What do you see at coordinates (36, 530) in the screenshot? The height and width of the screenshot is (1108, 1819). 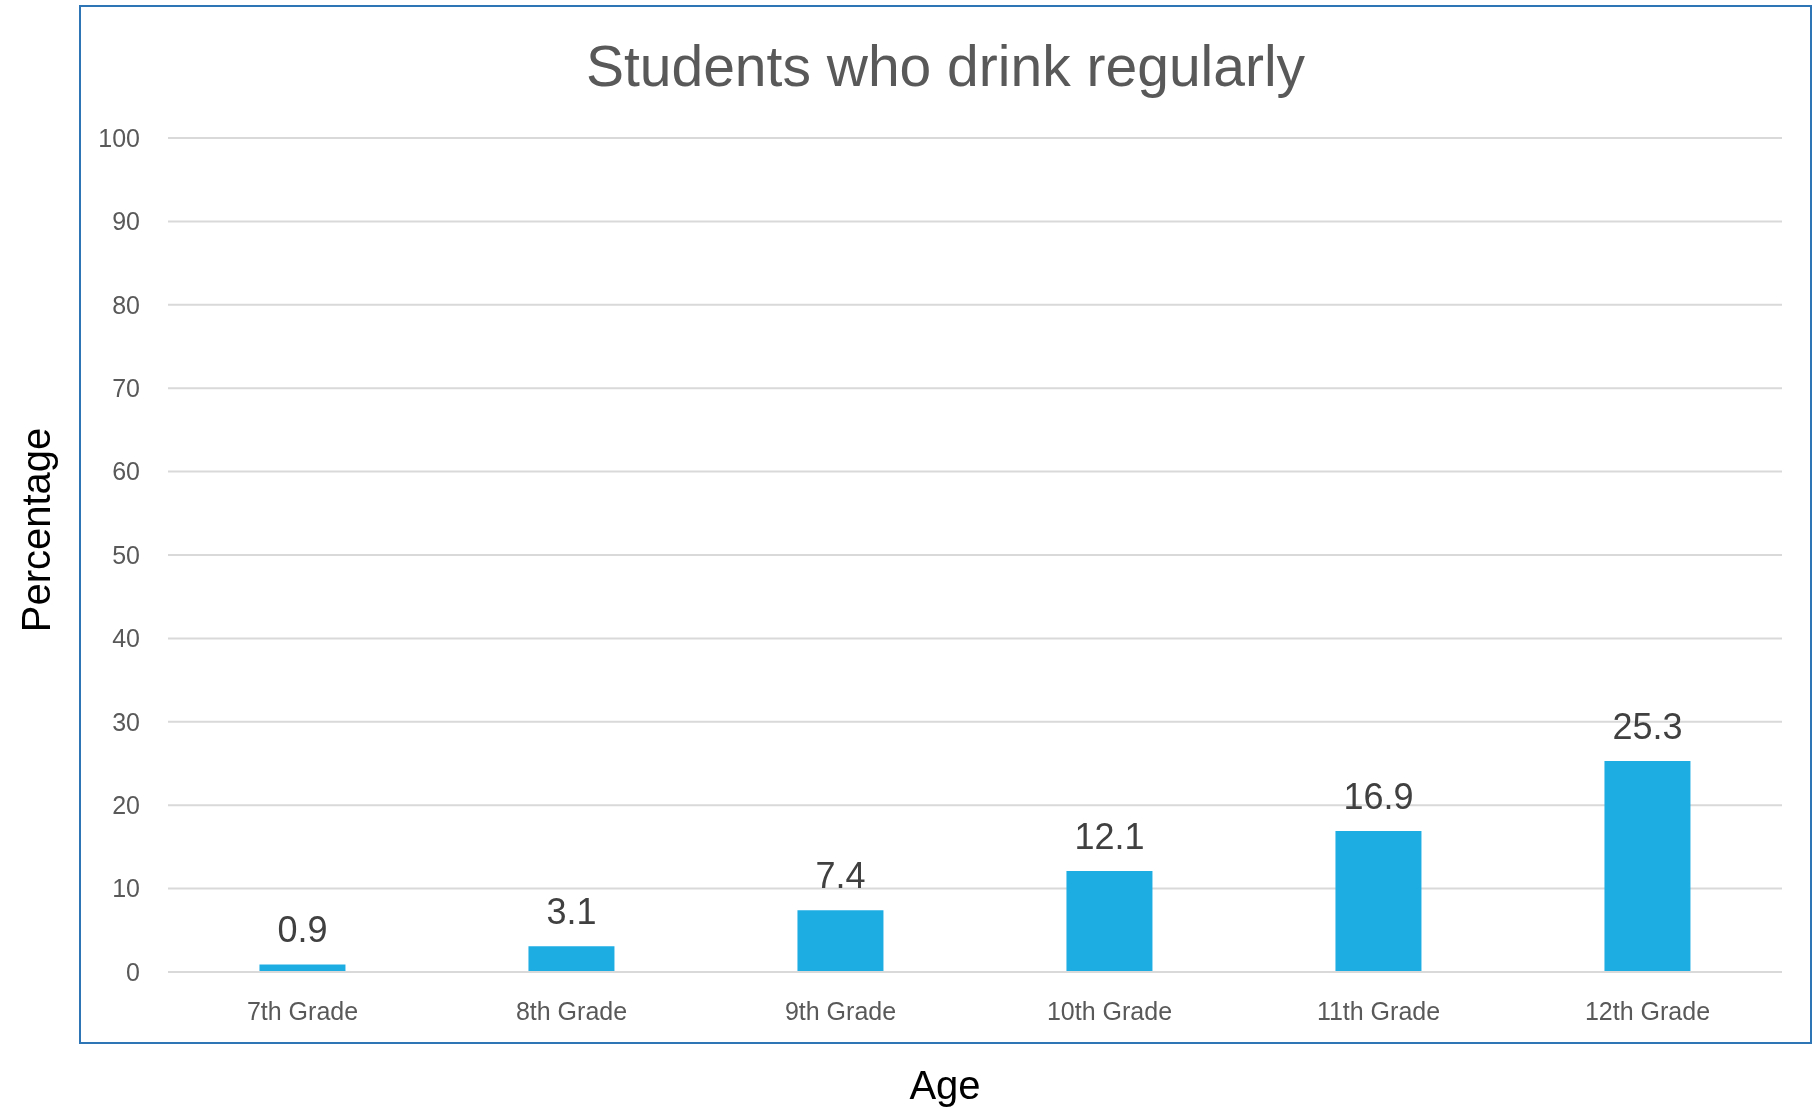 I see `y-axis-title: Percentage` at bounding box center [36, 530].